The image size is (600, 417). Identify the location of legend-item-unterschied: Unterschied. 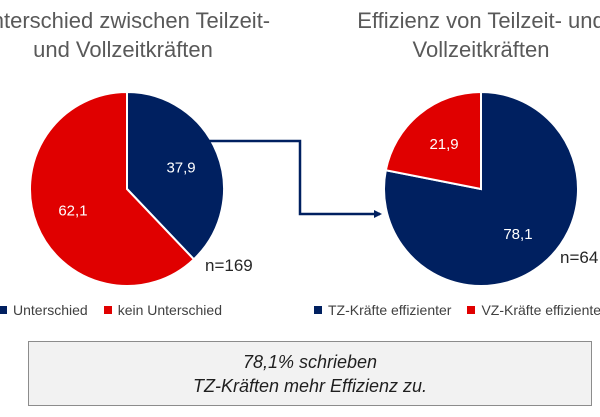
(44, 310).